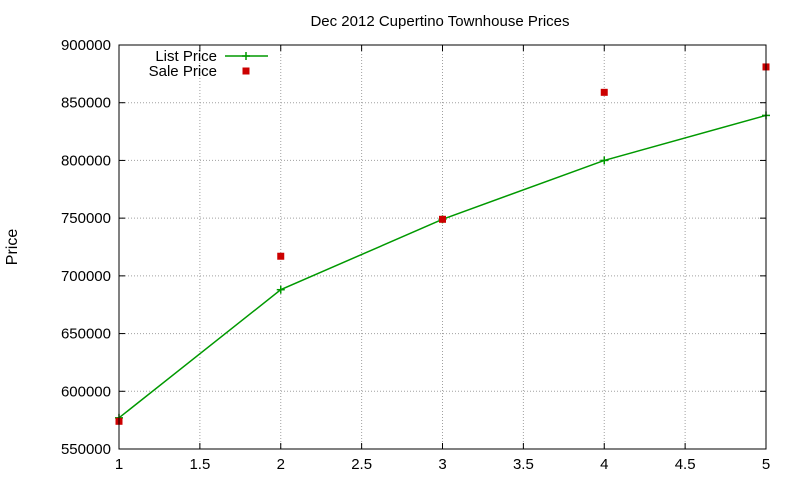 This screenshot has width=800, height=480. I want to click on x-tick-label: 2.5, so click(361, 464).